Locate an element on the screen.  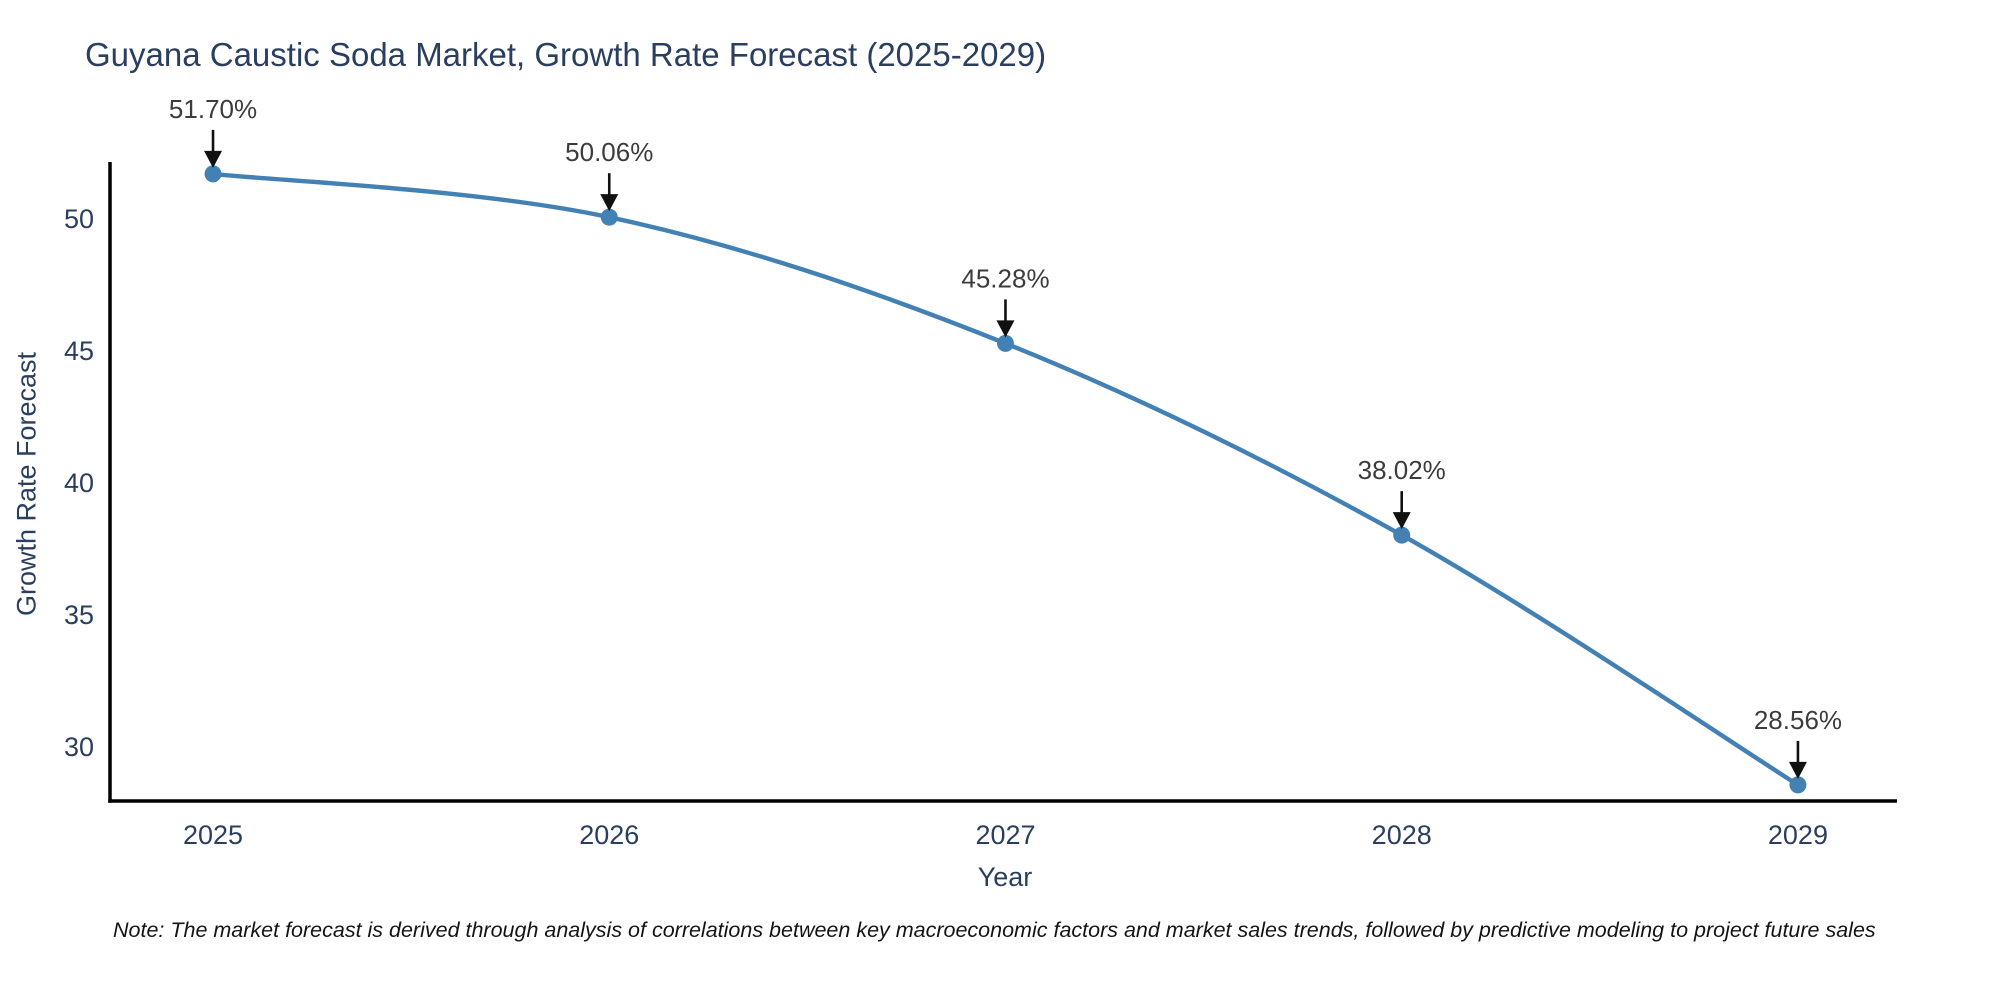
x-tick-label: 2025 is located at coordinates (213, 835).